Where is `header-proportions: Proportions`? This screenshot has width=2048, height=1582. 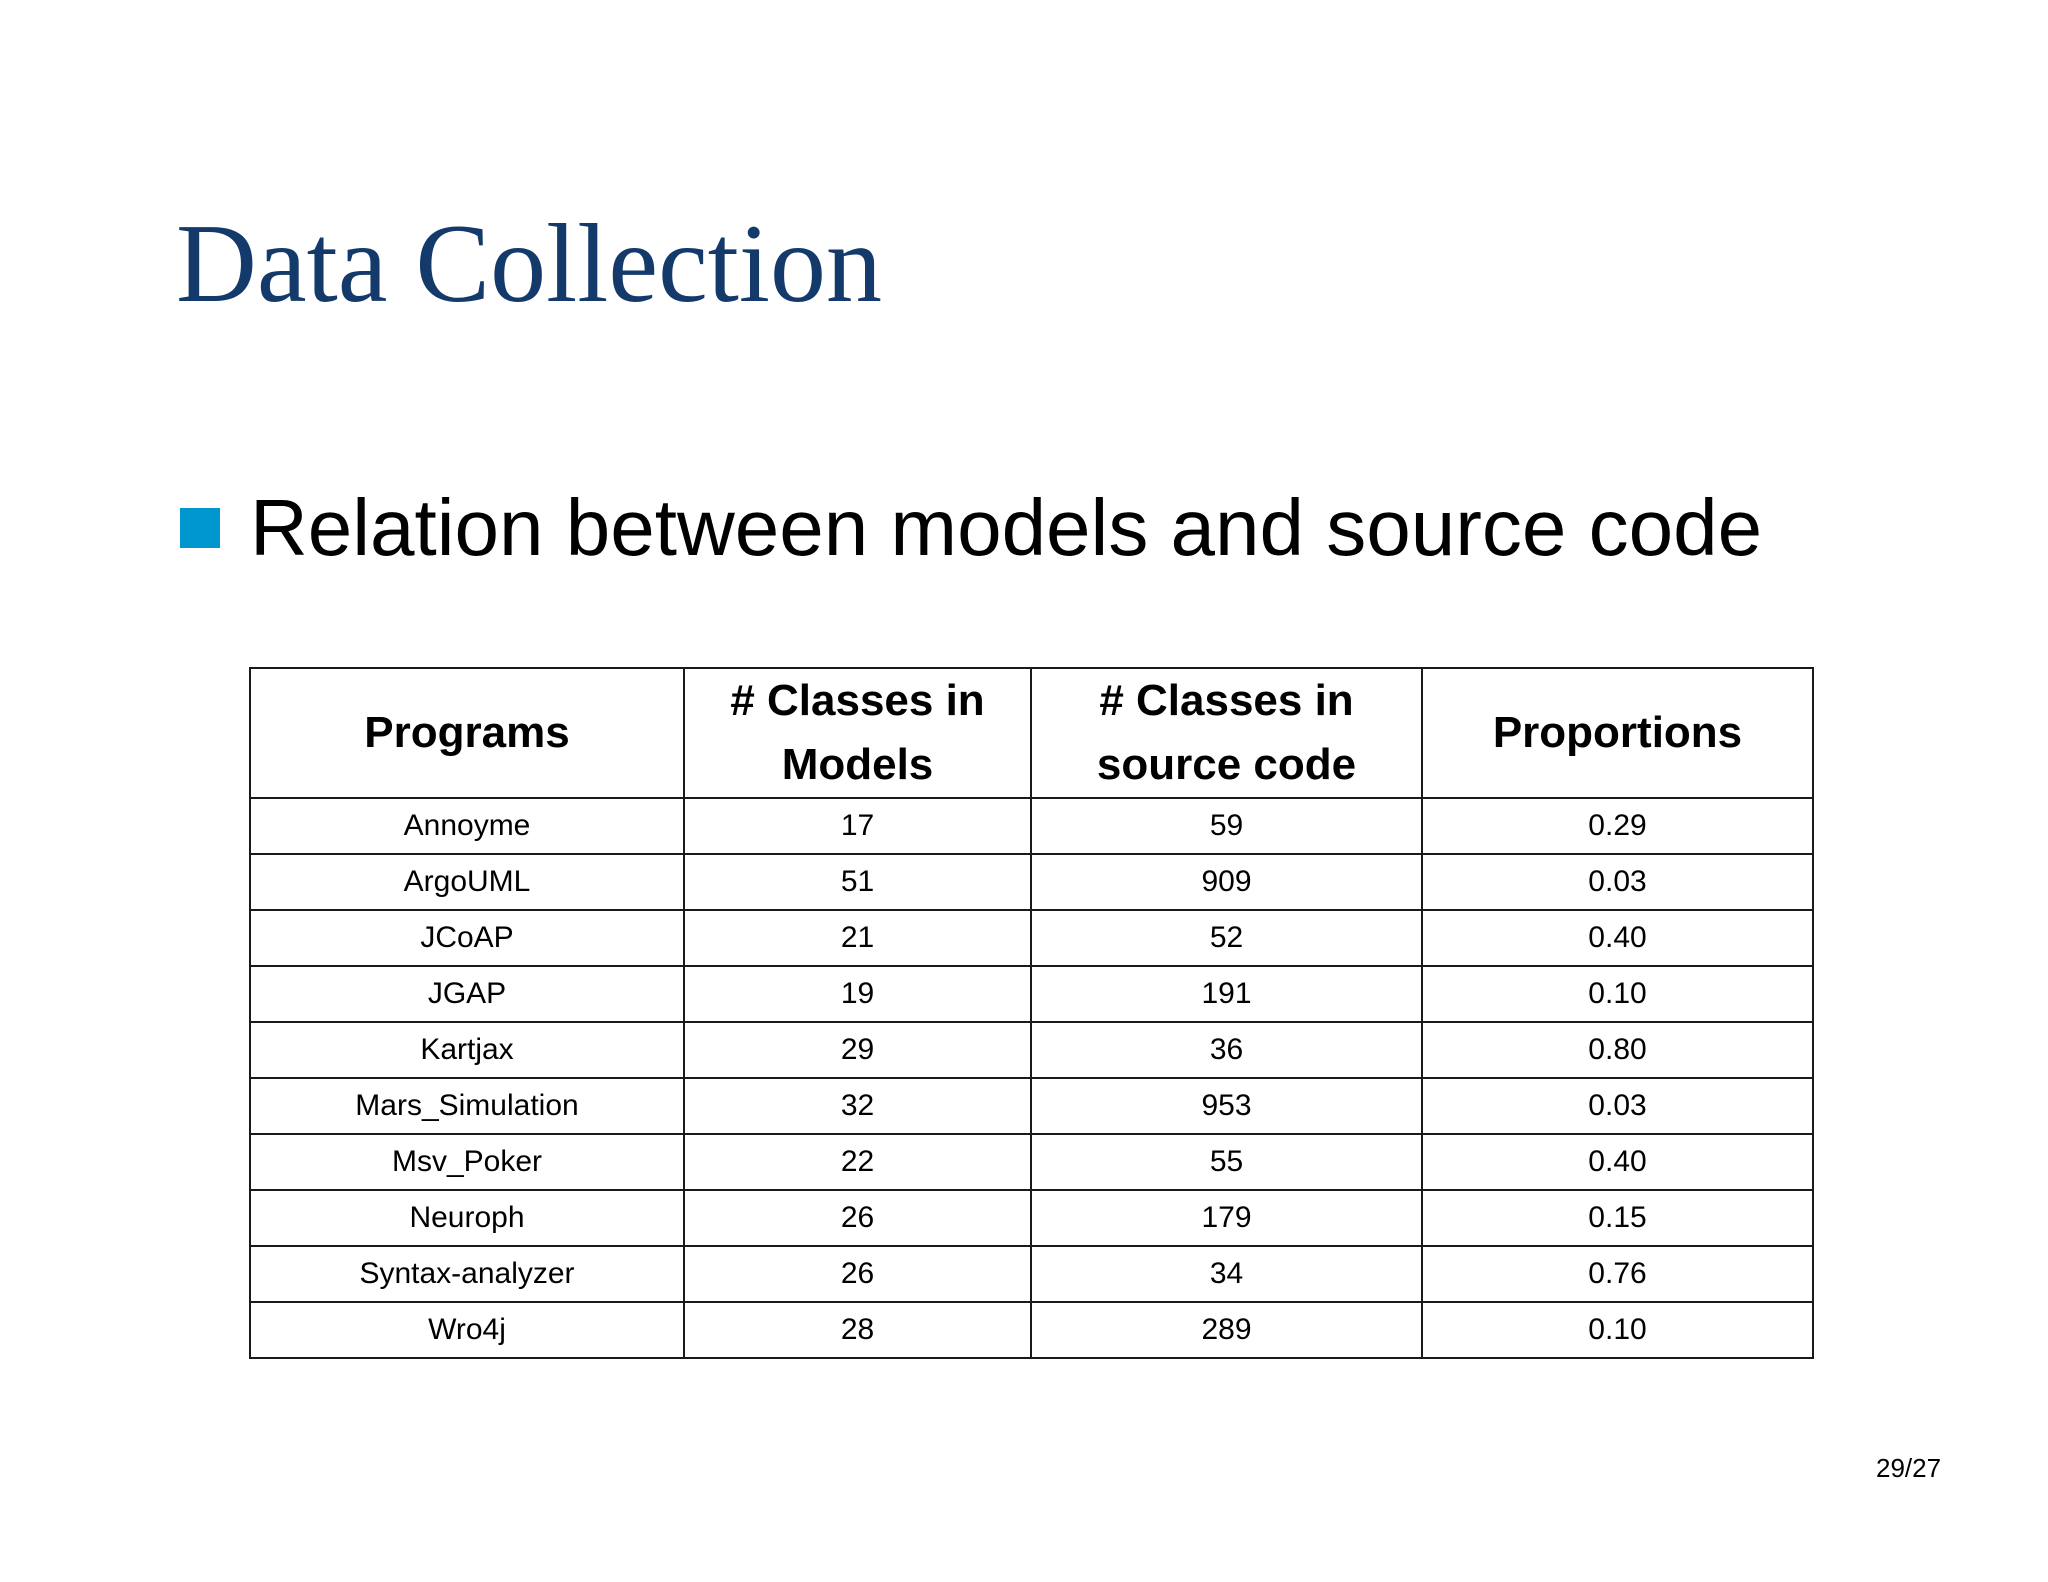
header-proportions: Proportions is located at coordinates (1617, 733).